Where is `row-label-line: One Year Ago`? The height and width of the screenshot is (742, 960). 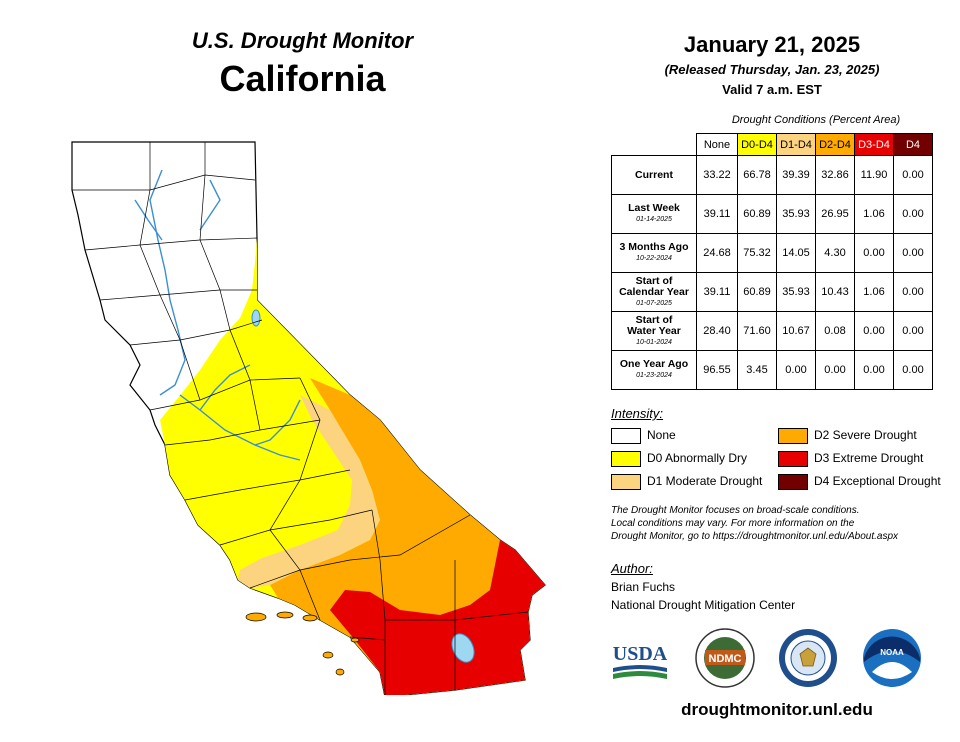
row-label-line: One Year Ago is located at coordinates (654, 364).